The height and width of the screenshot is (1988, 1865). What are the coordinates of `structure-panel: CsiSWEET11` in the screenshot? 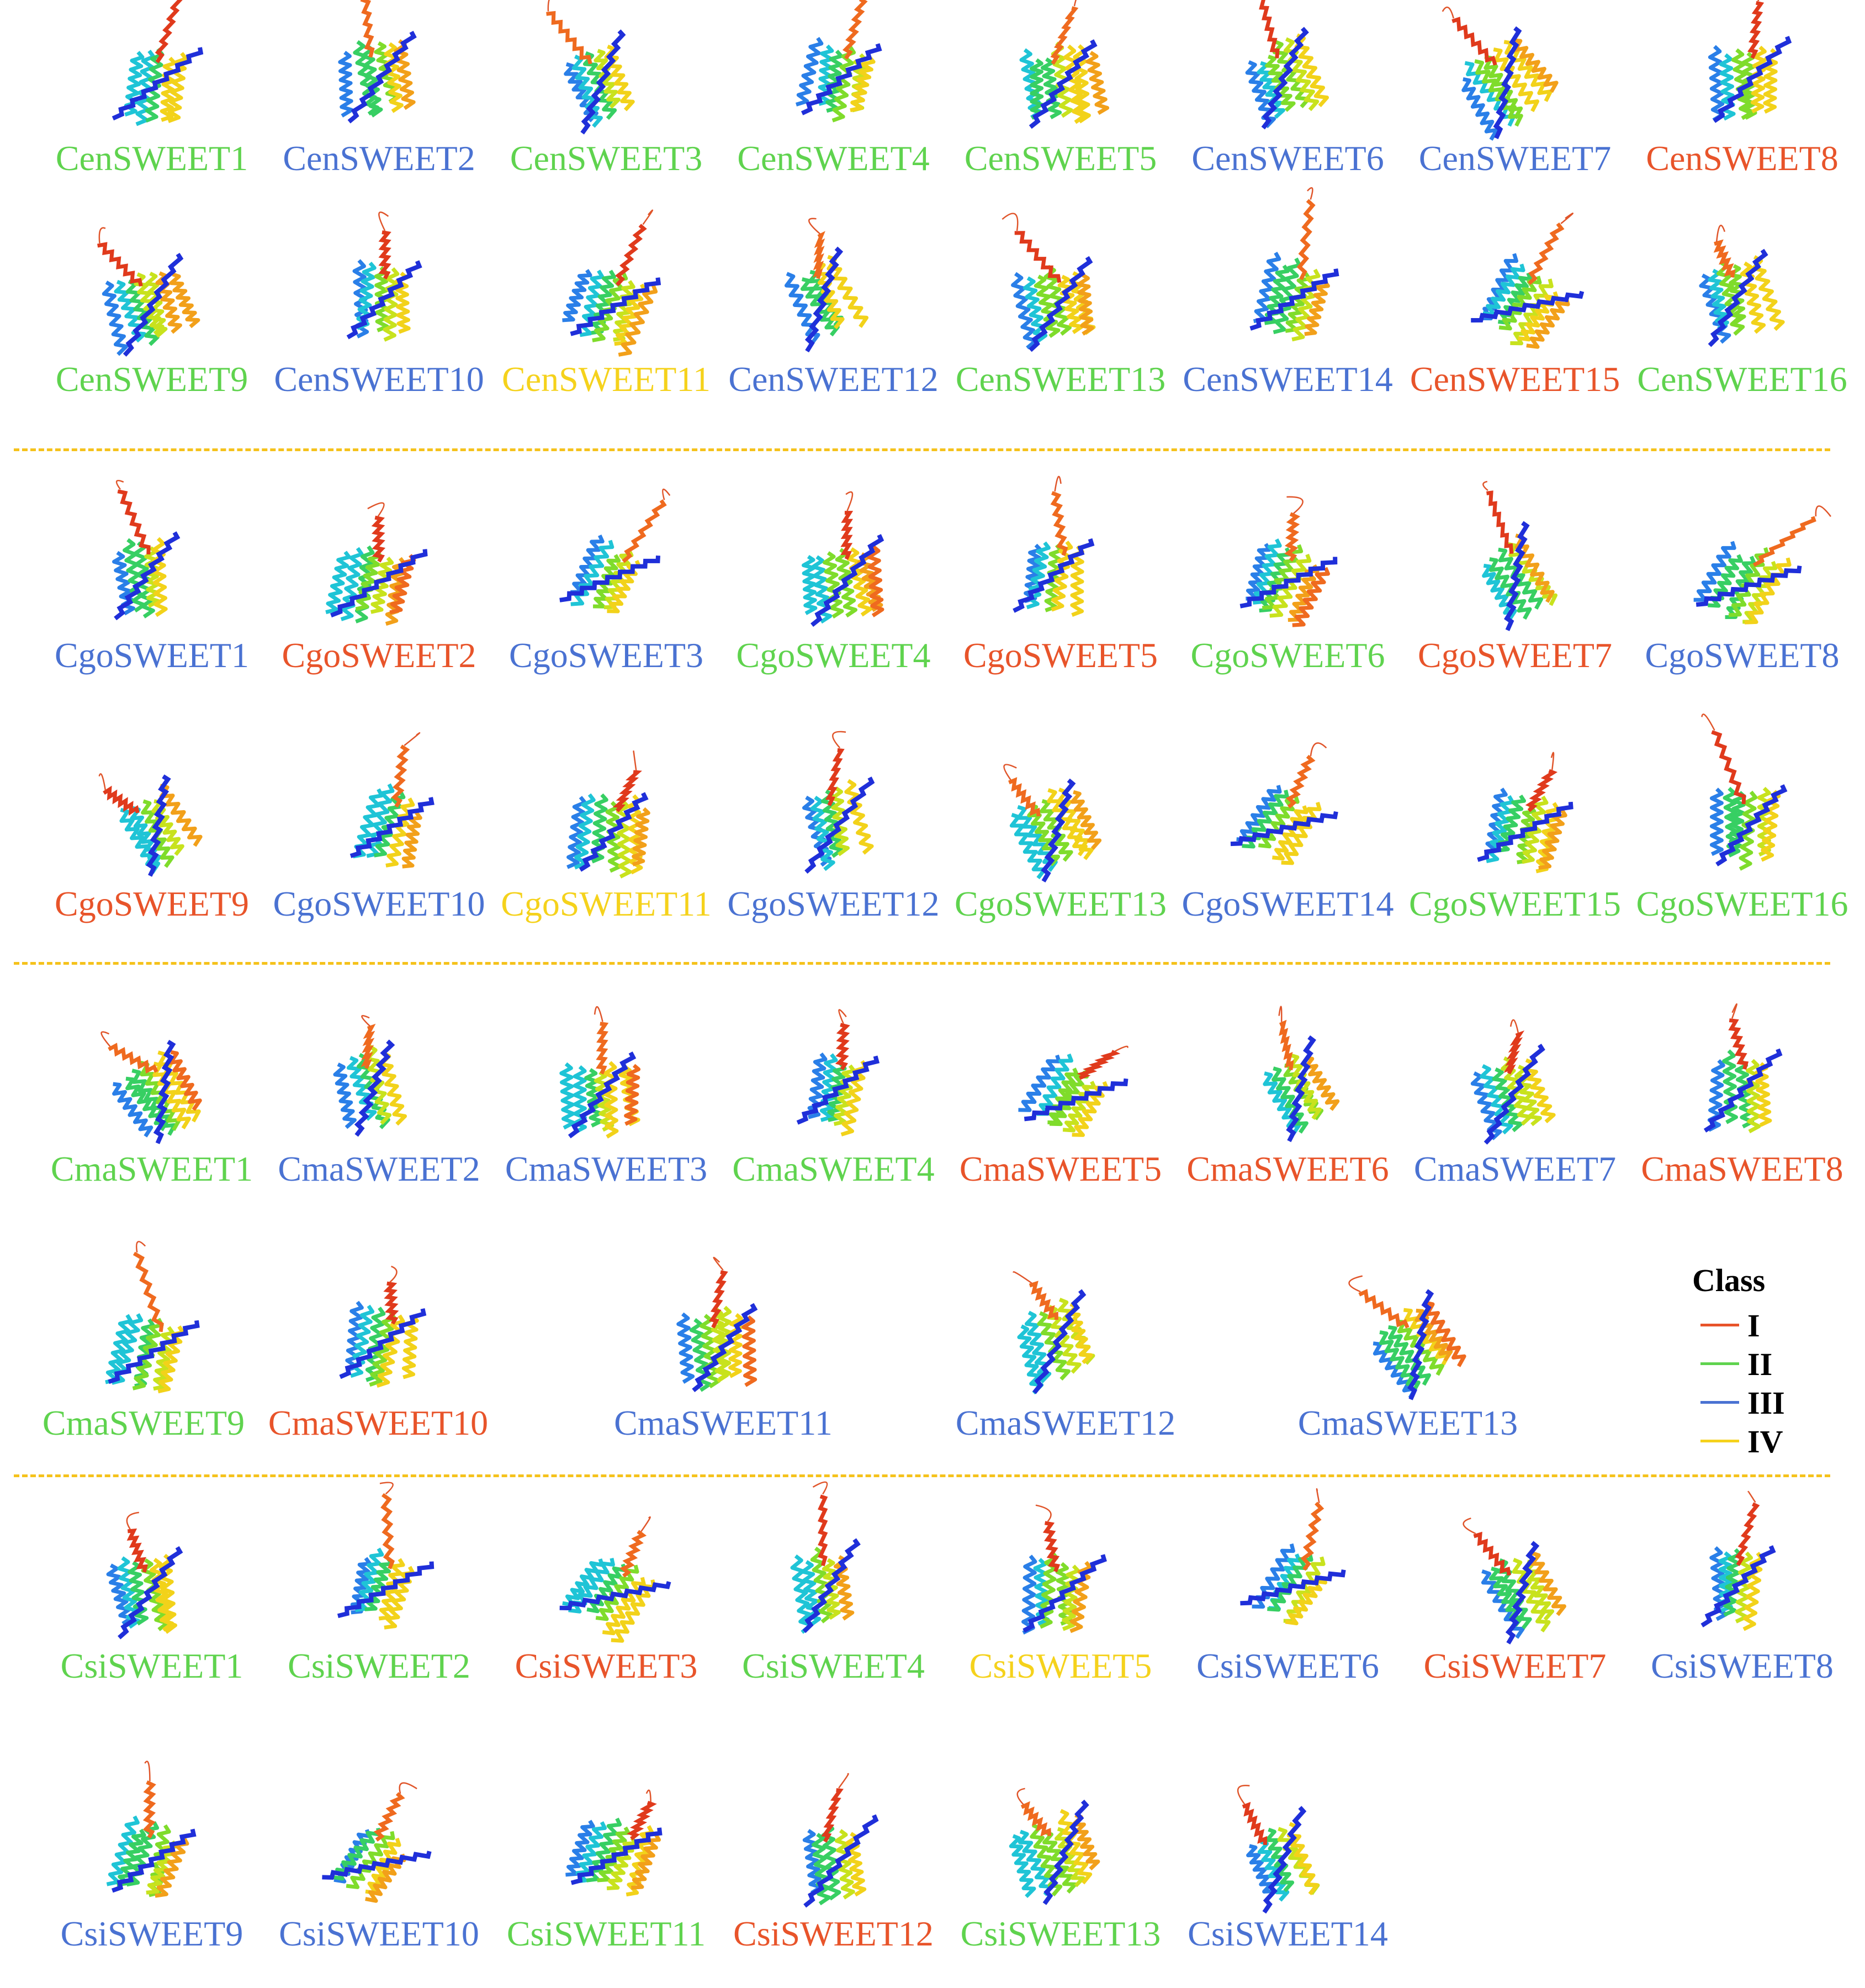 It's located at (606, 1874).